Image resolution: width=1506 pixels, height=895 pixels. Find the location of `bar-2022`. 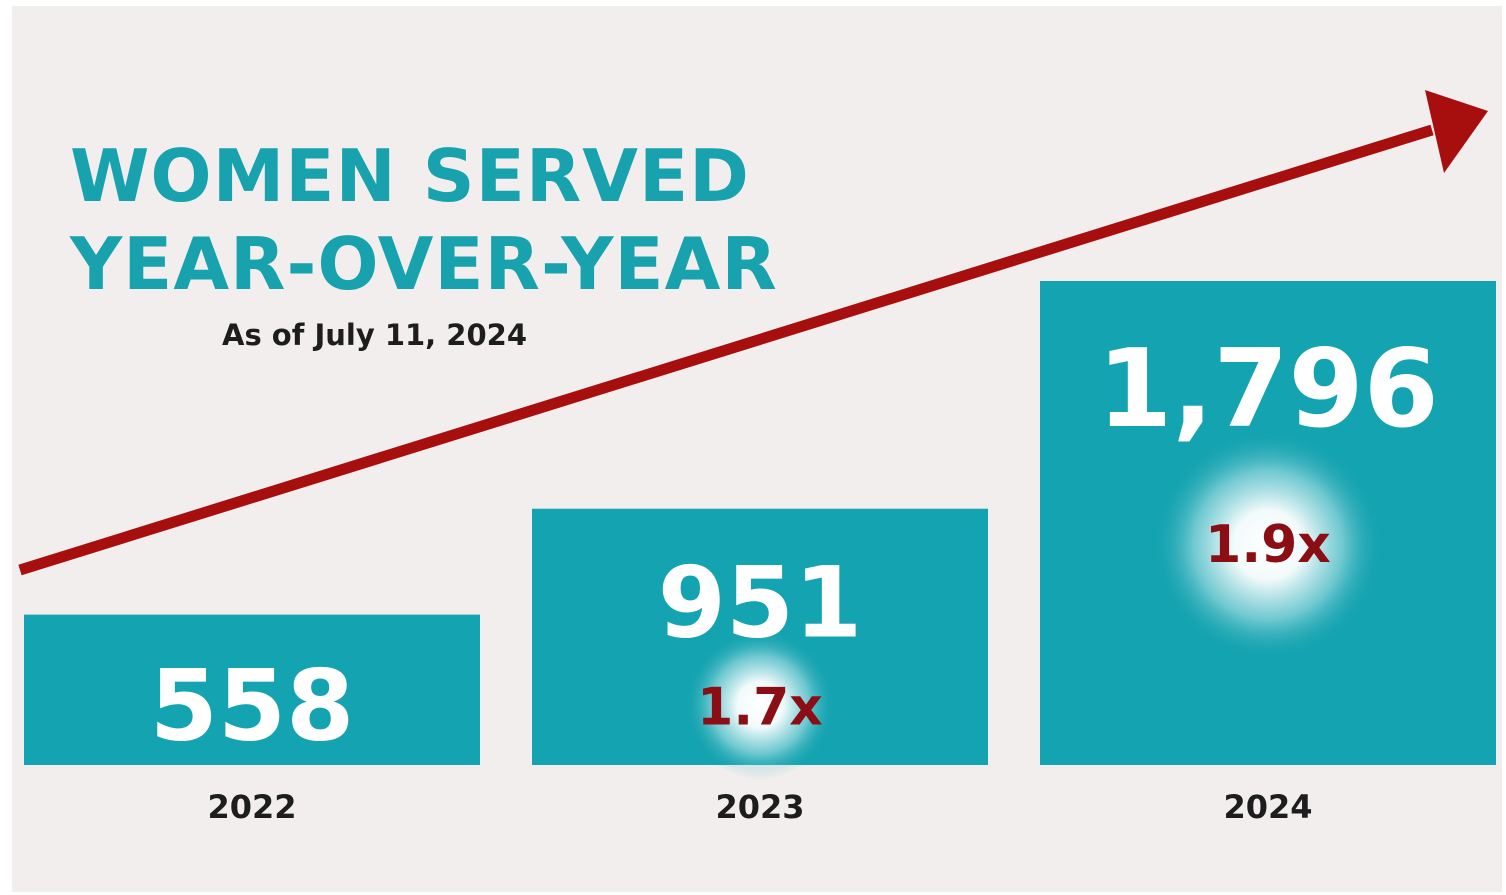

bar-2022 is located at coordinates (252, 689).